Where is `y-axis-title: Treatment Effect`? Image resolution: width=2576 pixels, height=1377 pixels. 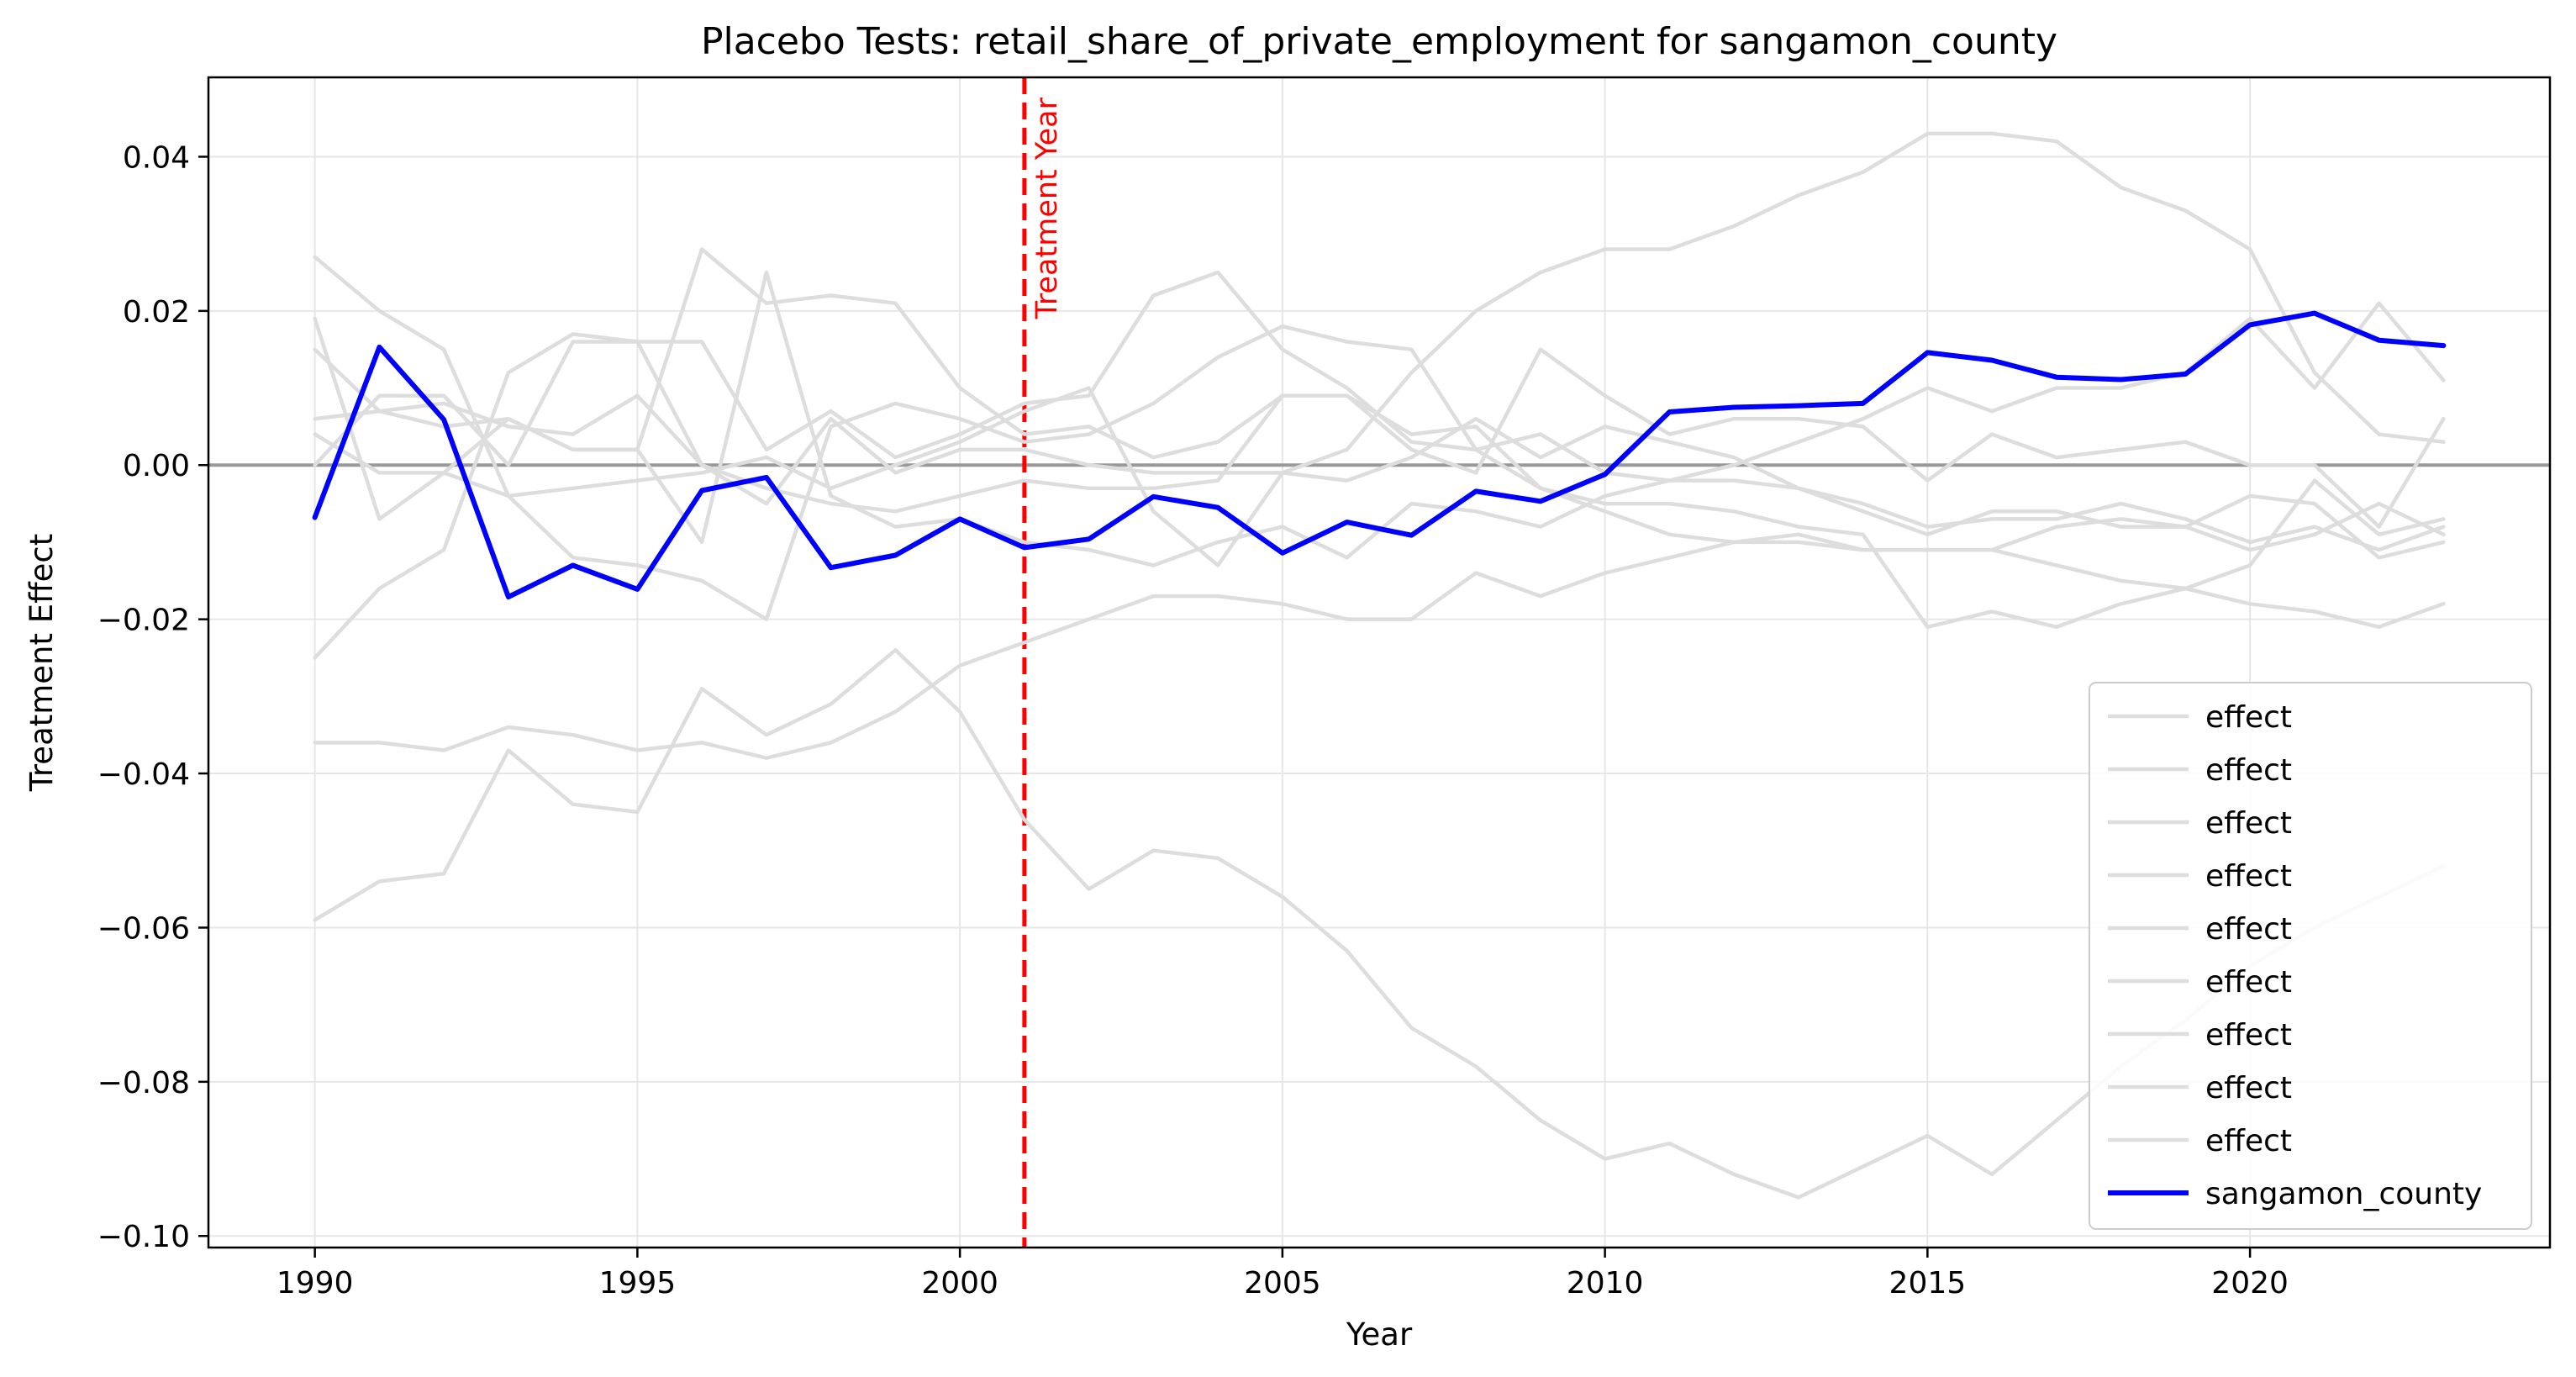
y-axis-title: Treatment Effect is located at coordinates (42, 663).